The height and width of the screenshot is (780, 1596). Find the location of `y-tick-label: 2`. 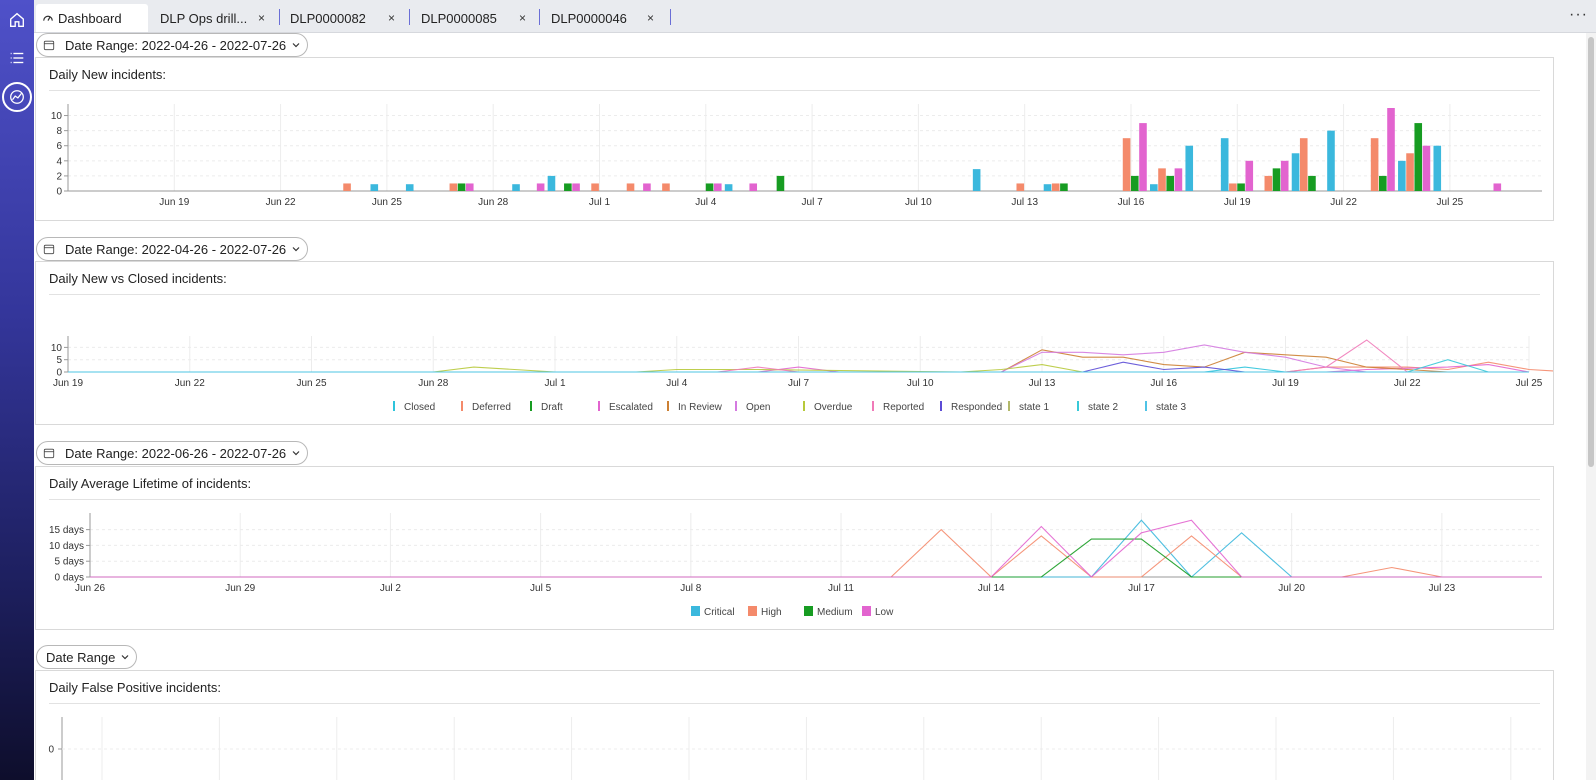

y-tick-label: 2 is located at coordinates (59, 176).